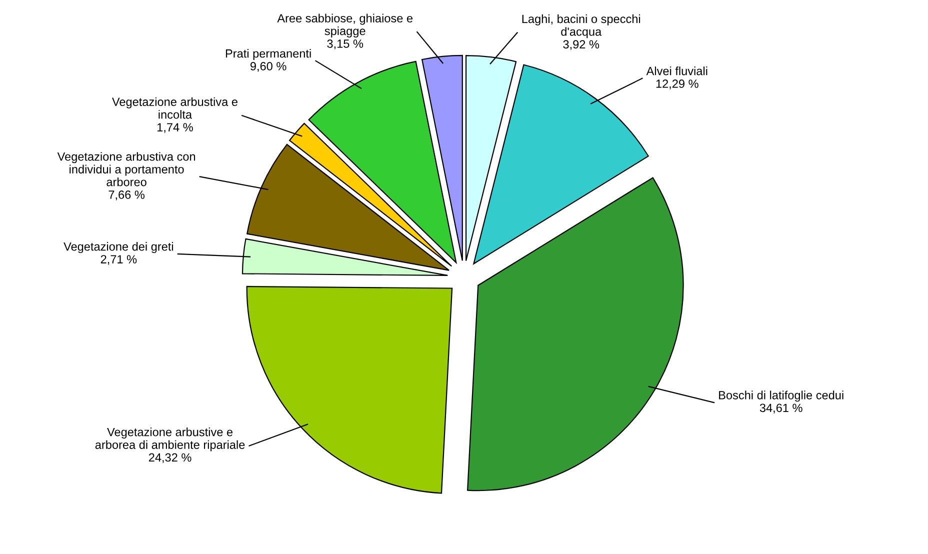 This screenshot has width=928, height=554. What do you see at coordinates (175, 108) in the screenshot?
I see `slice-label: Vegetazione arbustiva e incolta` at bounding box center [175, 108].